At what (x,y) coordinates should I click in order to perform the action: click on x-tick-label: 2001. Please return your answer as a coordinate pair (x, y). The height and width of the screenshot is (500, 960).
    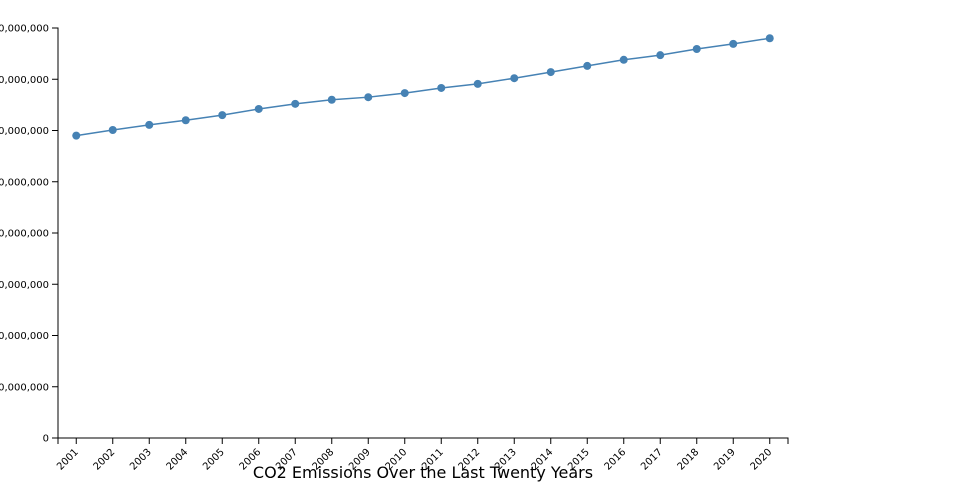
    Looking at the image, I should click on (68, 460).